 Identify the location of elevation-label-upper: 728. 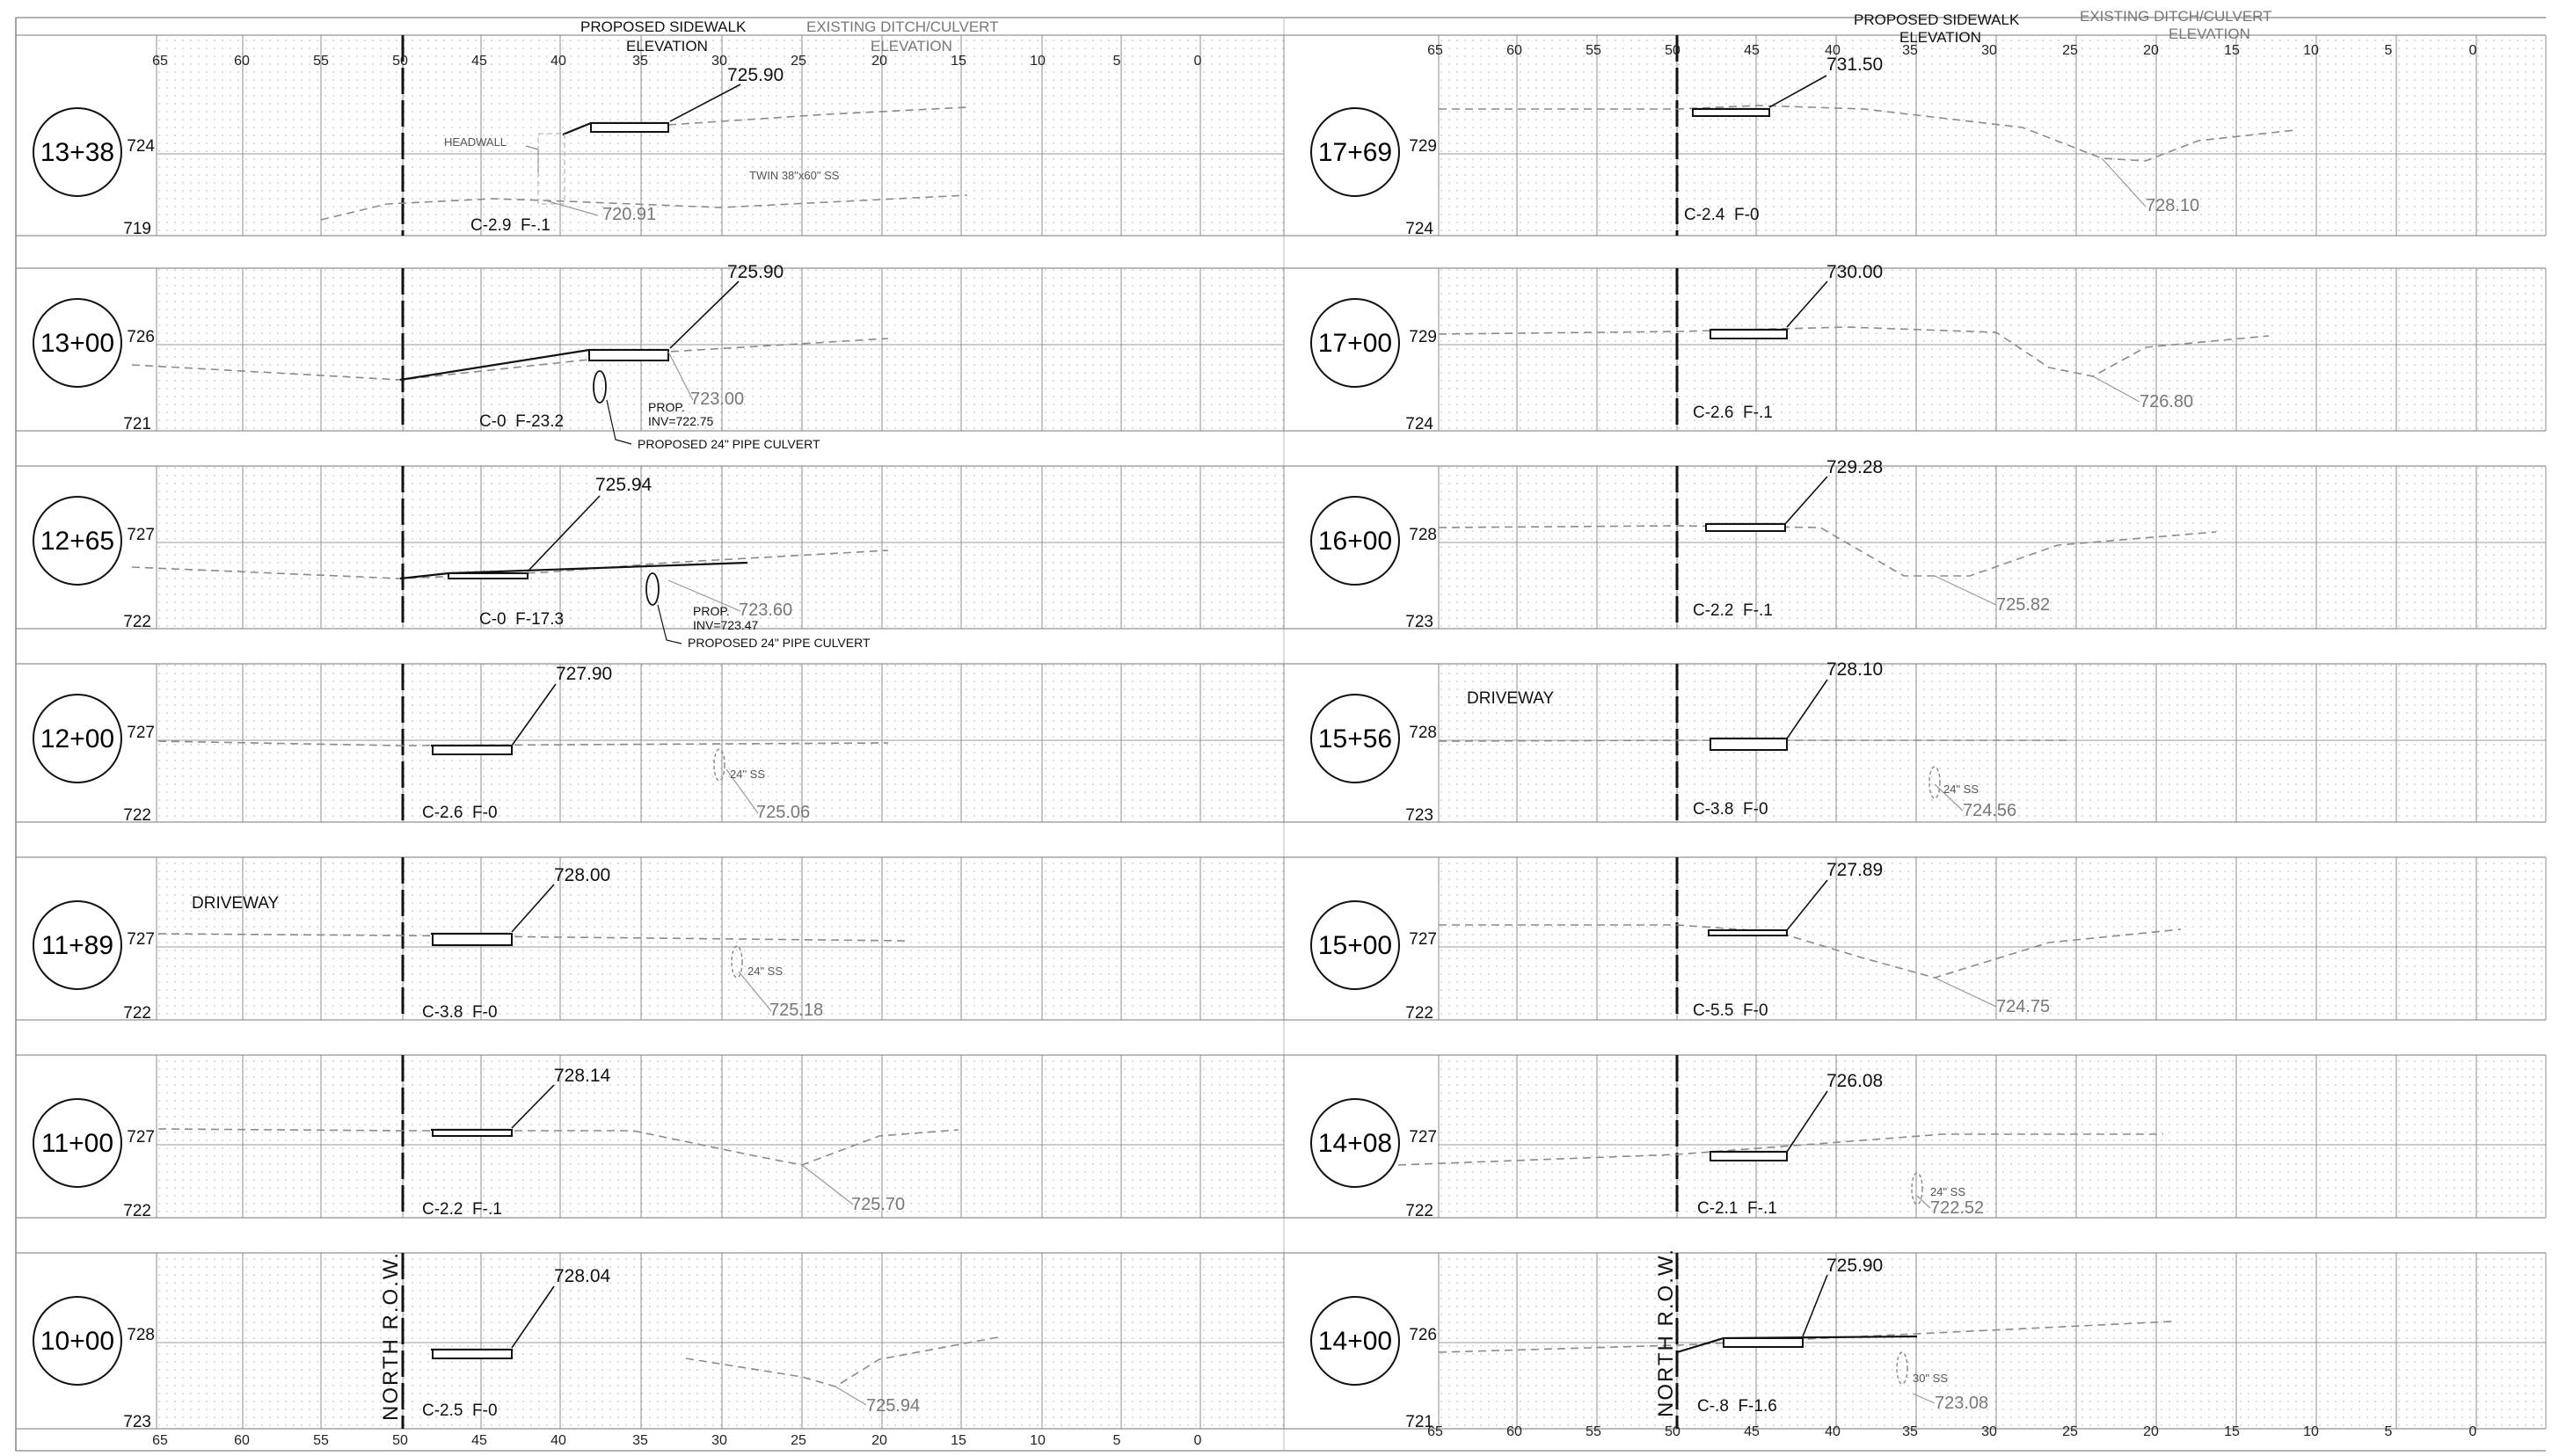
(1423, 733).